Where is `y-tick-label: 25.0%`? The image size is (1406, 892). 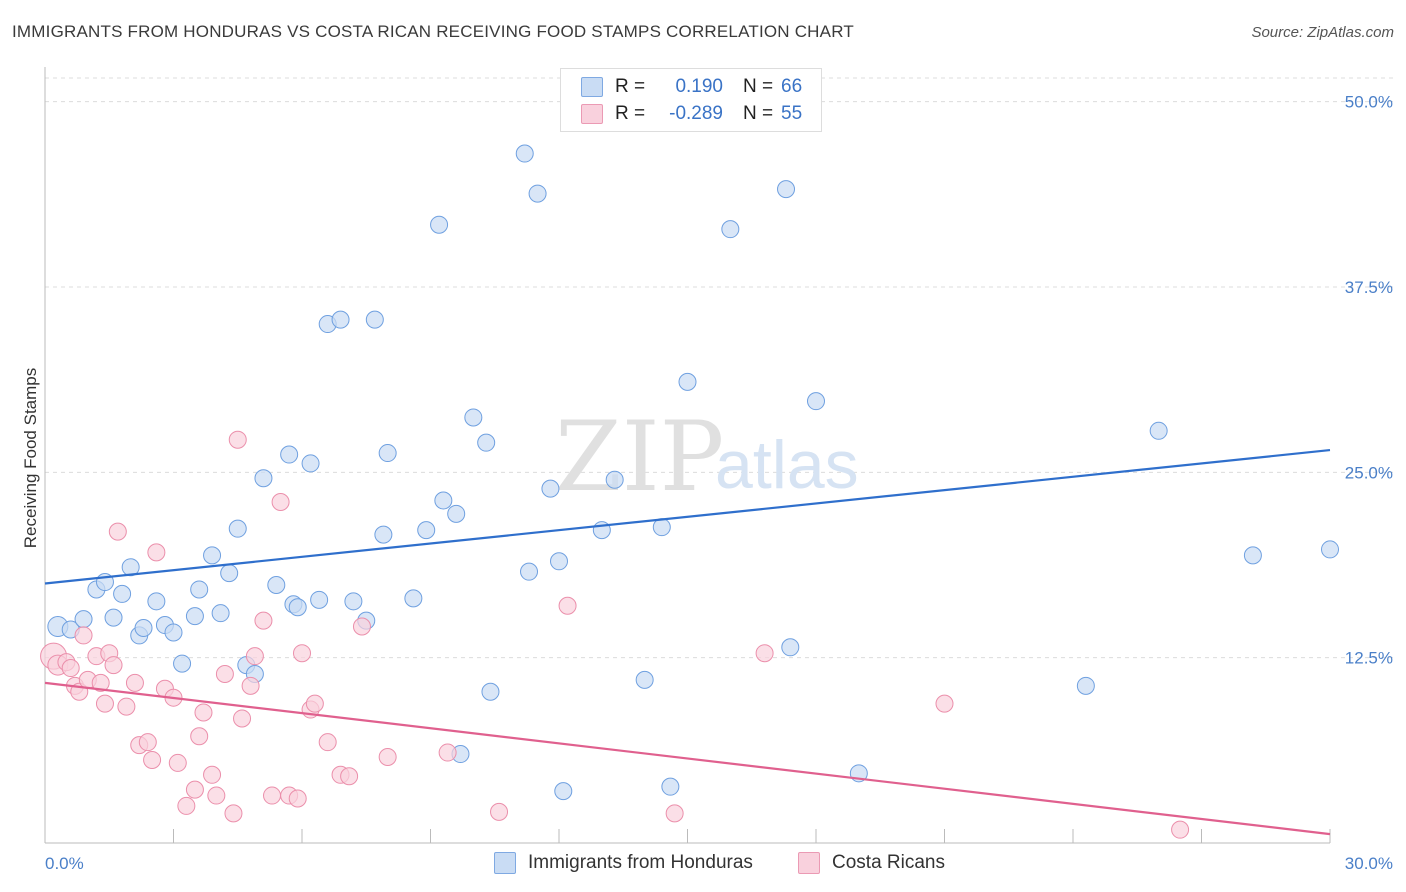 y-tick-label: 25.0% is located at coordinates (1369, 472).